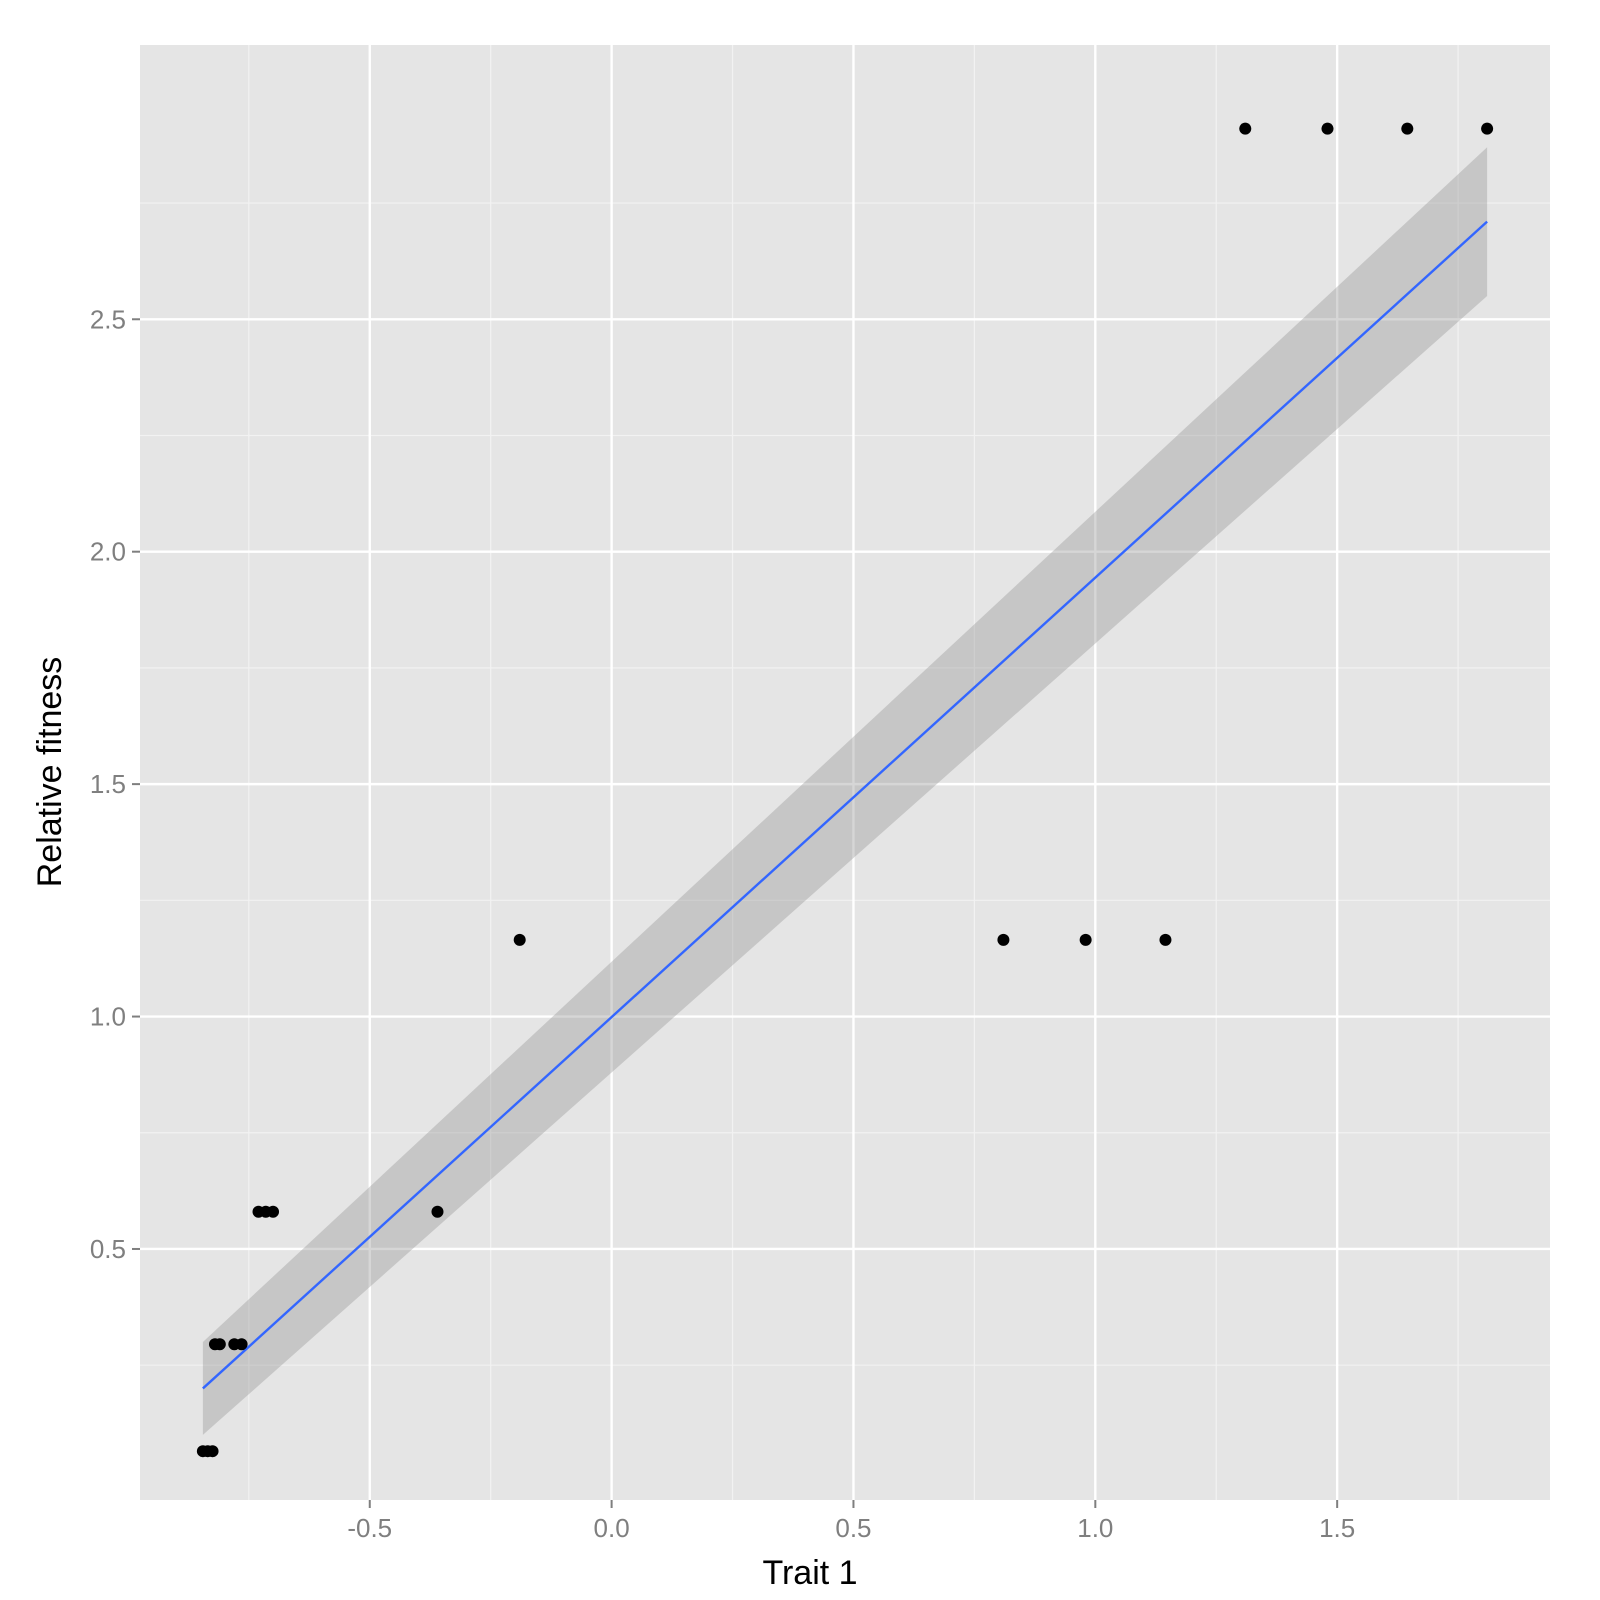 Image resolution: width=1600 pixels, height=1600 pixels. I want to click on y-tick-label: 1.0, so click(108, 1017).